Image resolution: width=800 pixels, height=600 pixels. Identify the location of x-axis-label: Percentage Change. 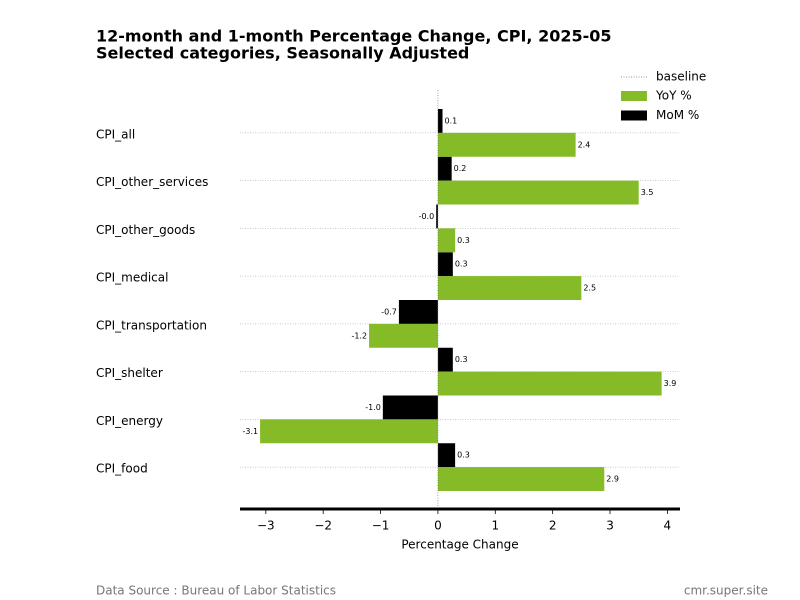
(459, 545).